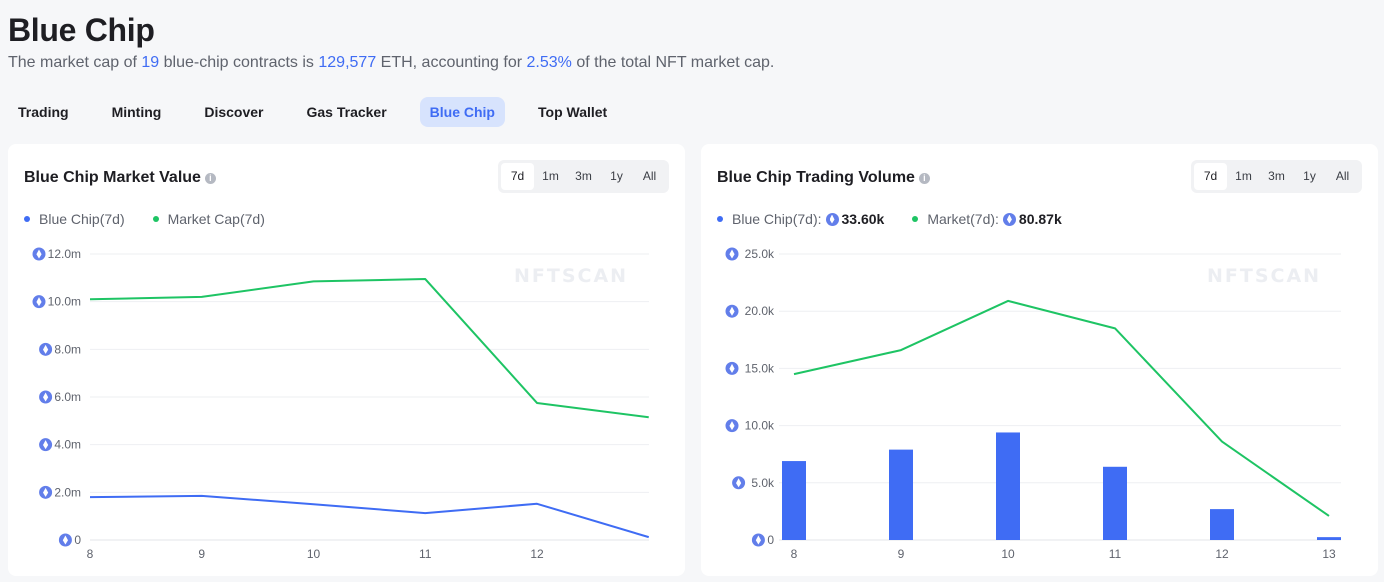  Describe the element at coordinates (120, 178) in the screenshot. I see `market-value-title: Blue Chip Market Value i` at that location.